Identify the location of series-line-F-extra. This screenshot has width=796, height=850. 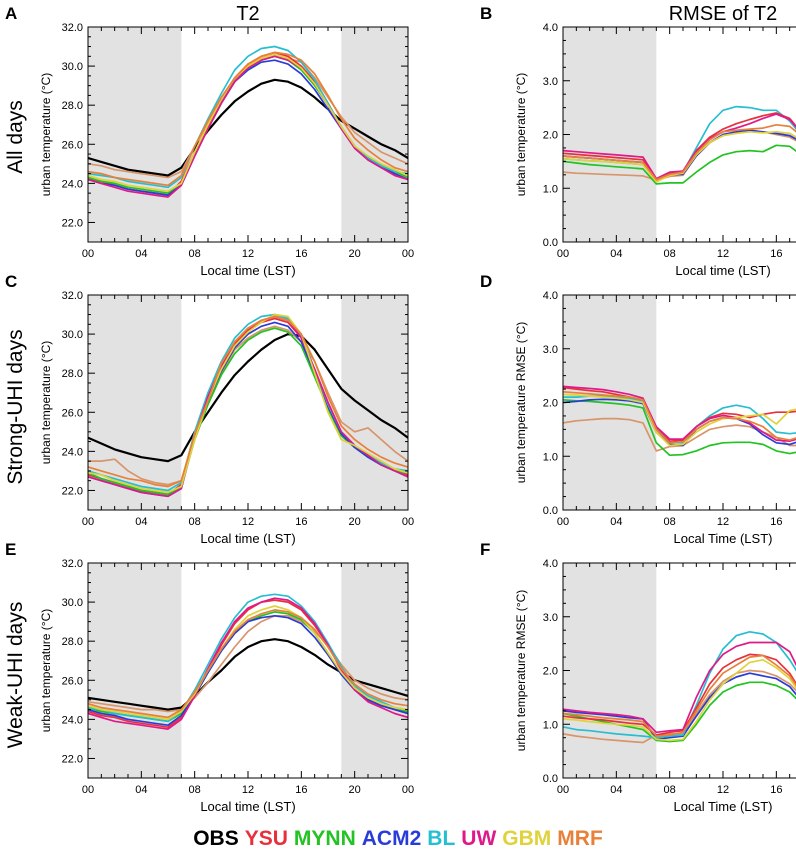
(679, 706).